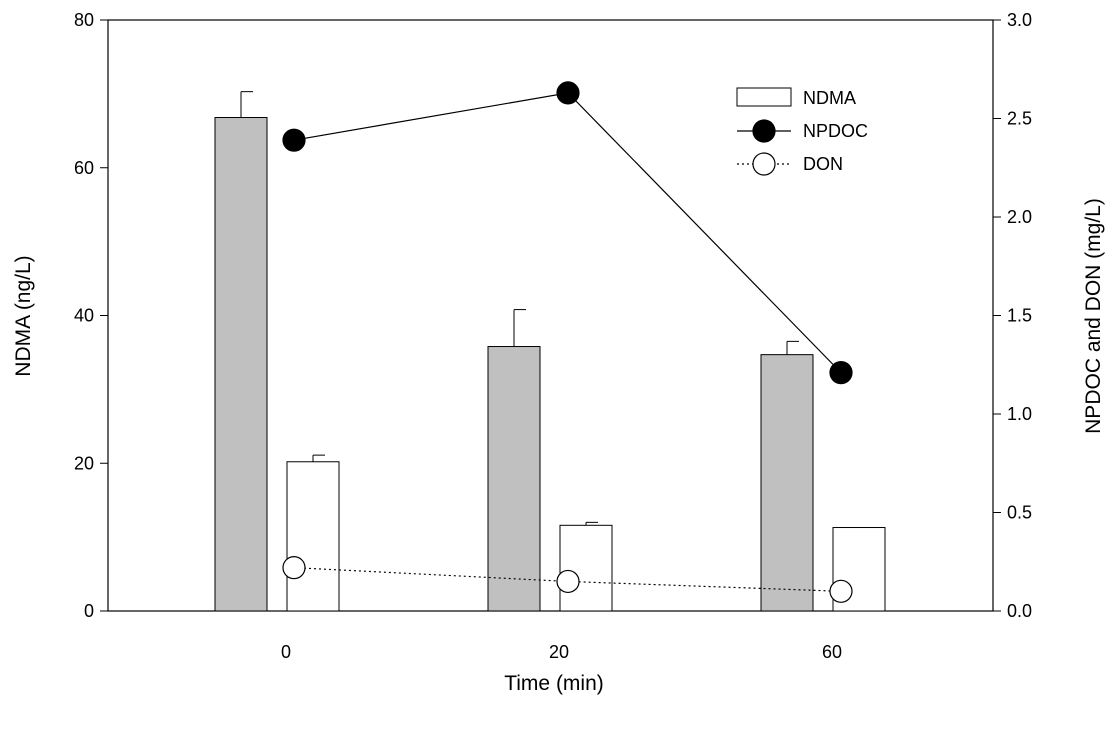 The width and height of the screenshot is (1115, 729). What do you see at coordinates (764, 97) in the screenshot?
I see `legend-swatch-ndma` at bounding box center [764, 97].